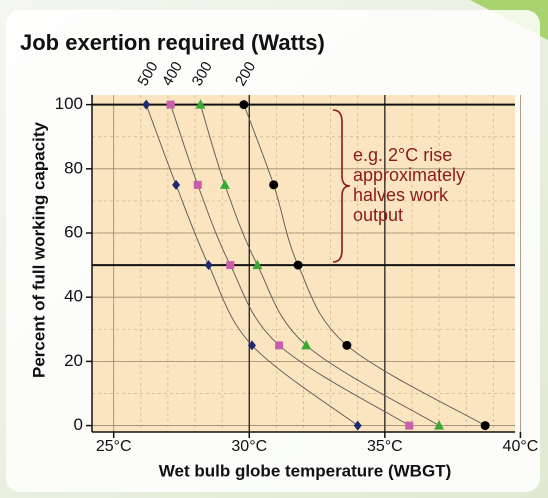 Image resolution: width=548 pixels, height=498 pixels. I want to click on y-tick-label: 60, so click(73, 231).